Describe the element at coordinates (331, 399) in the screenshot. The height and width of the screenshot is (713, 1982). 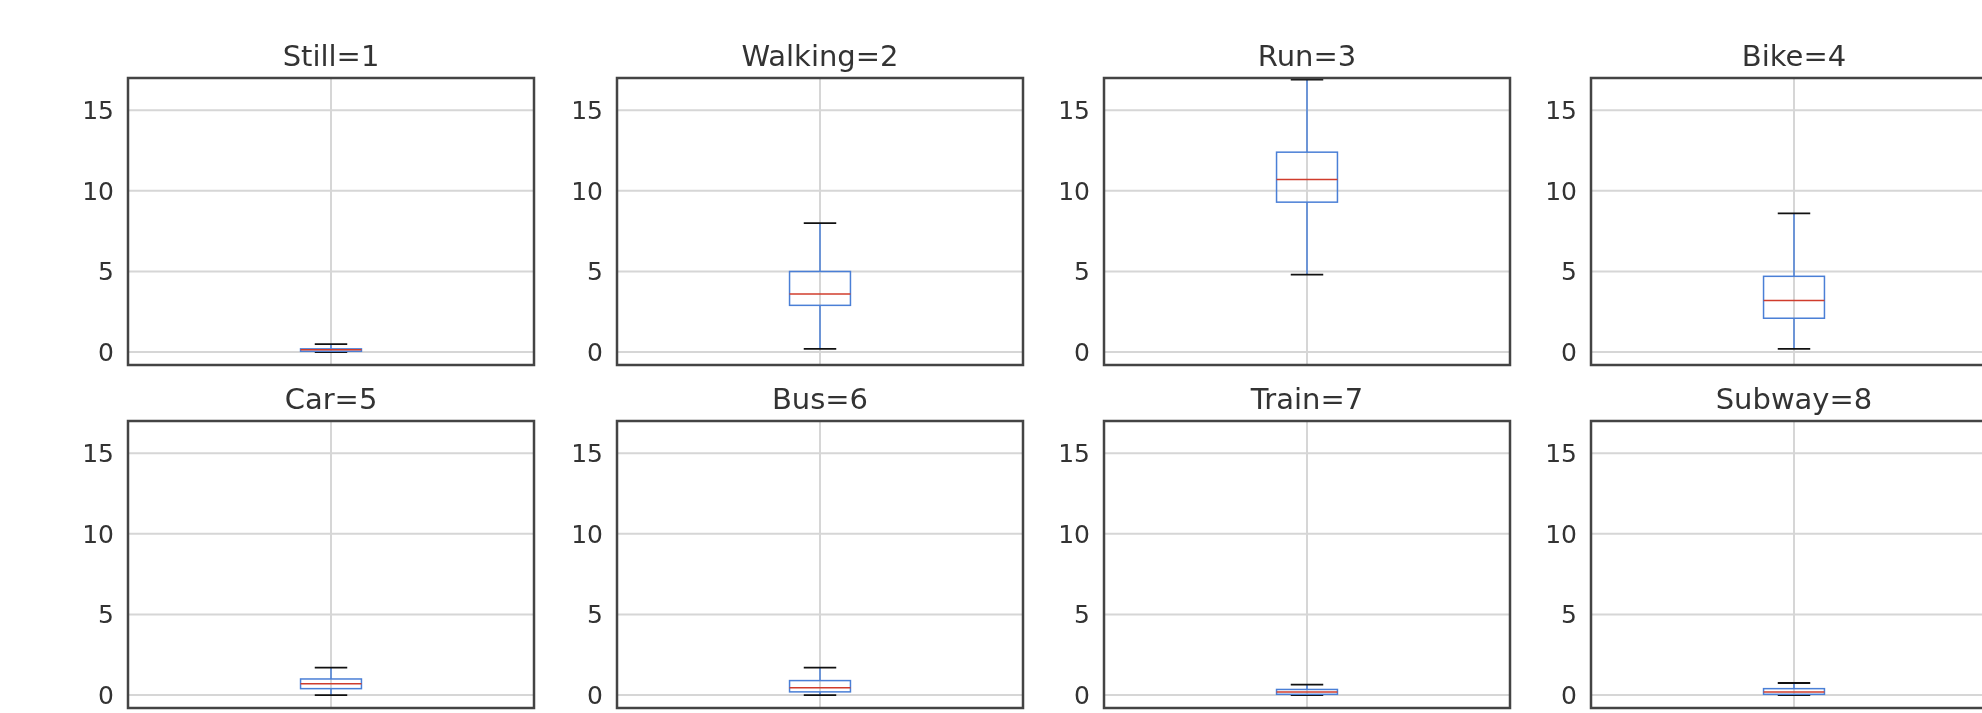
I see `chart-title: Car=5` at that location.